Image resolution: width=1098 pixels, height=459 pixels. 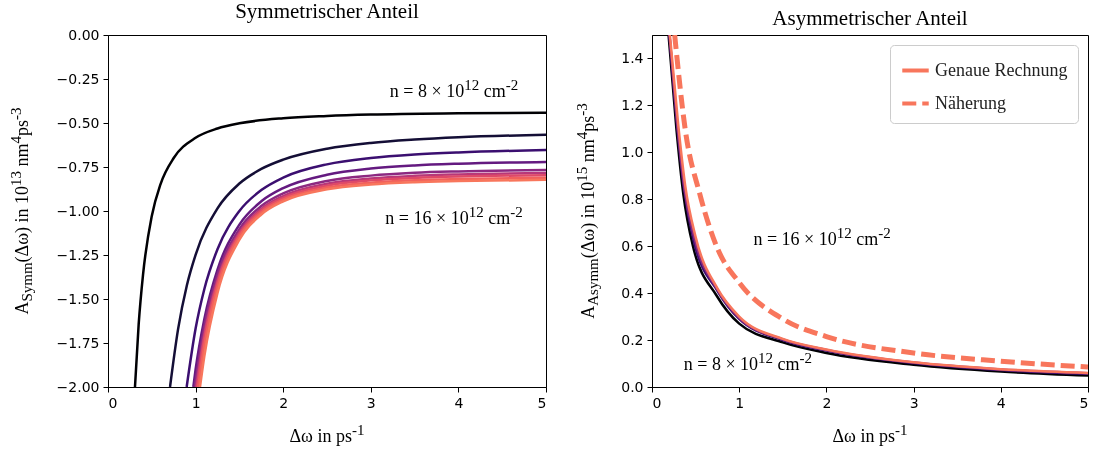 I want to click on y-tick-label: −0.25, so click(x=78, y=78).